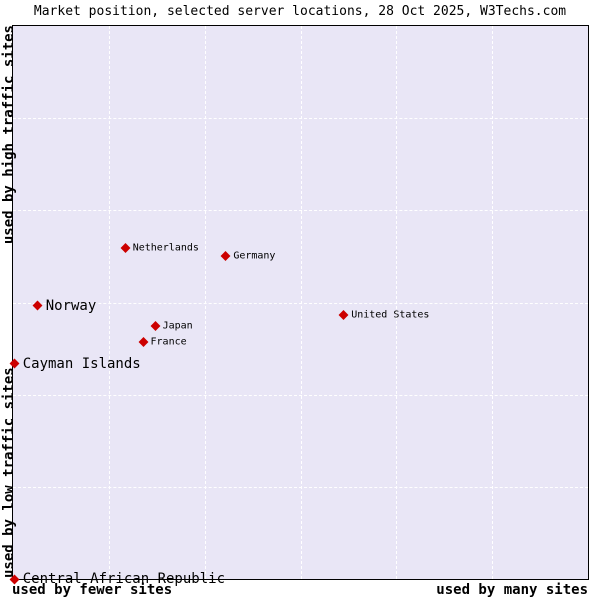 This screenshot has width=600, height=600. I want to click on data-point-central-african-republic: Central African Republic, so click(117, 579).